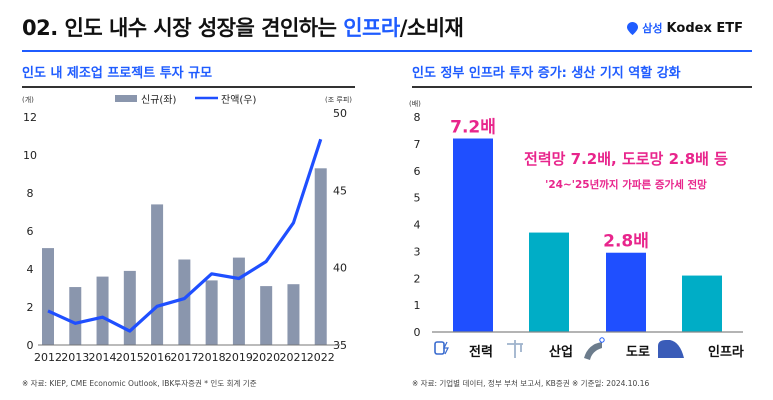  Describe the element at coordinates (30, 193) in the screenshot. I see `left-tick-label: 8` at that location.